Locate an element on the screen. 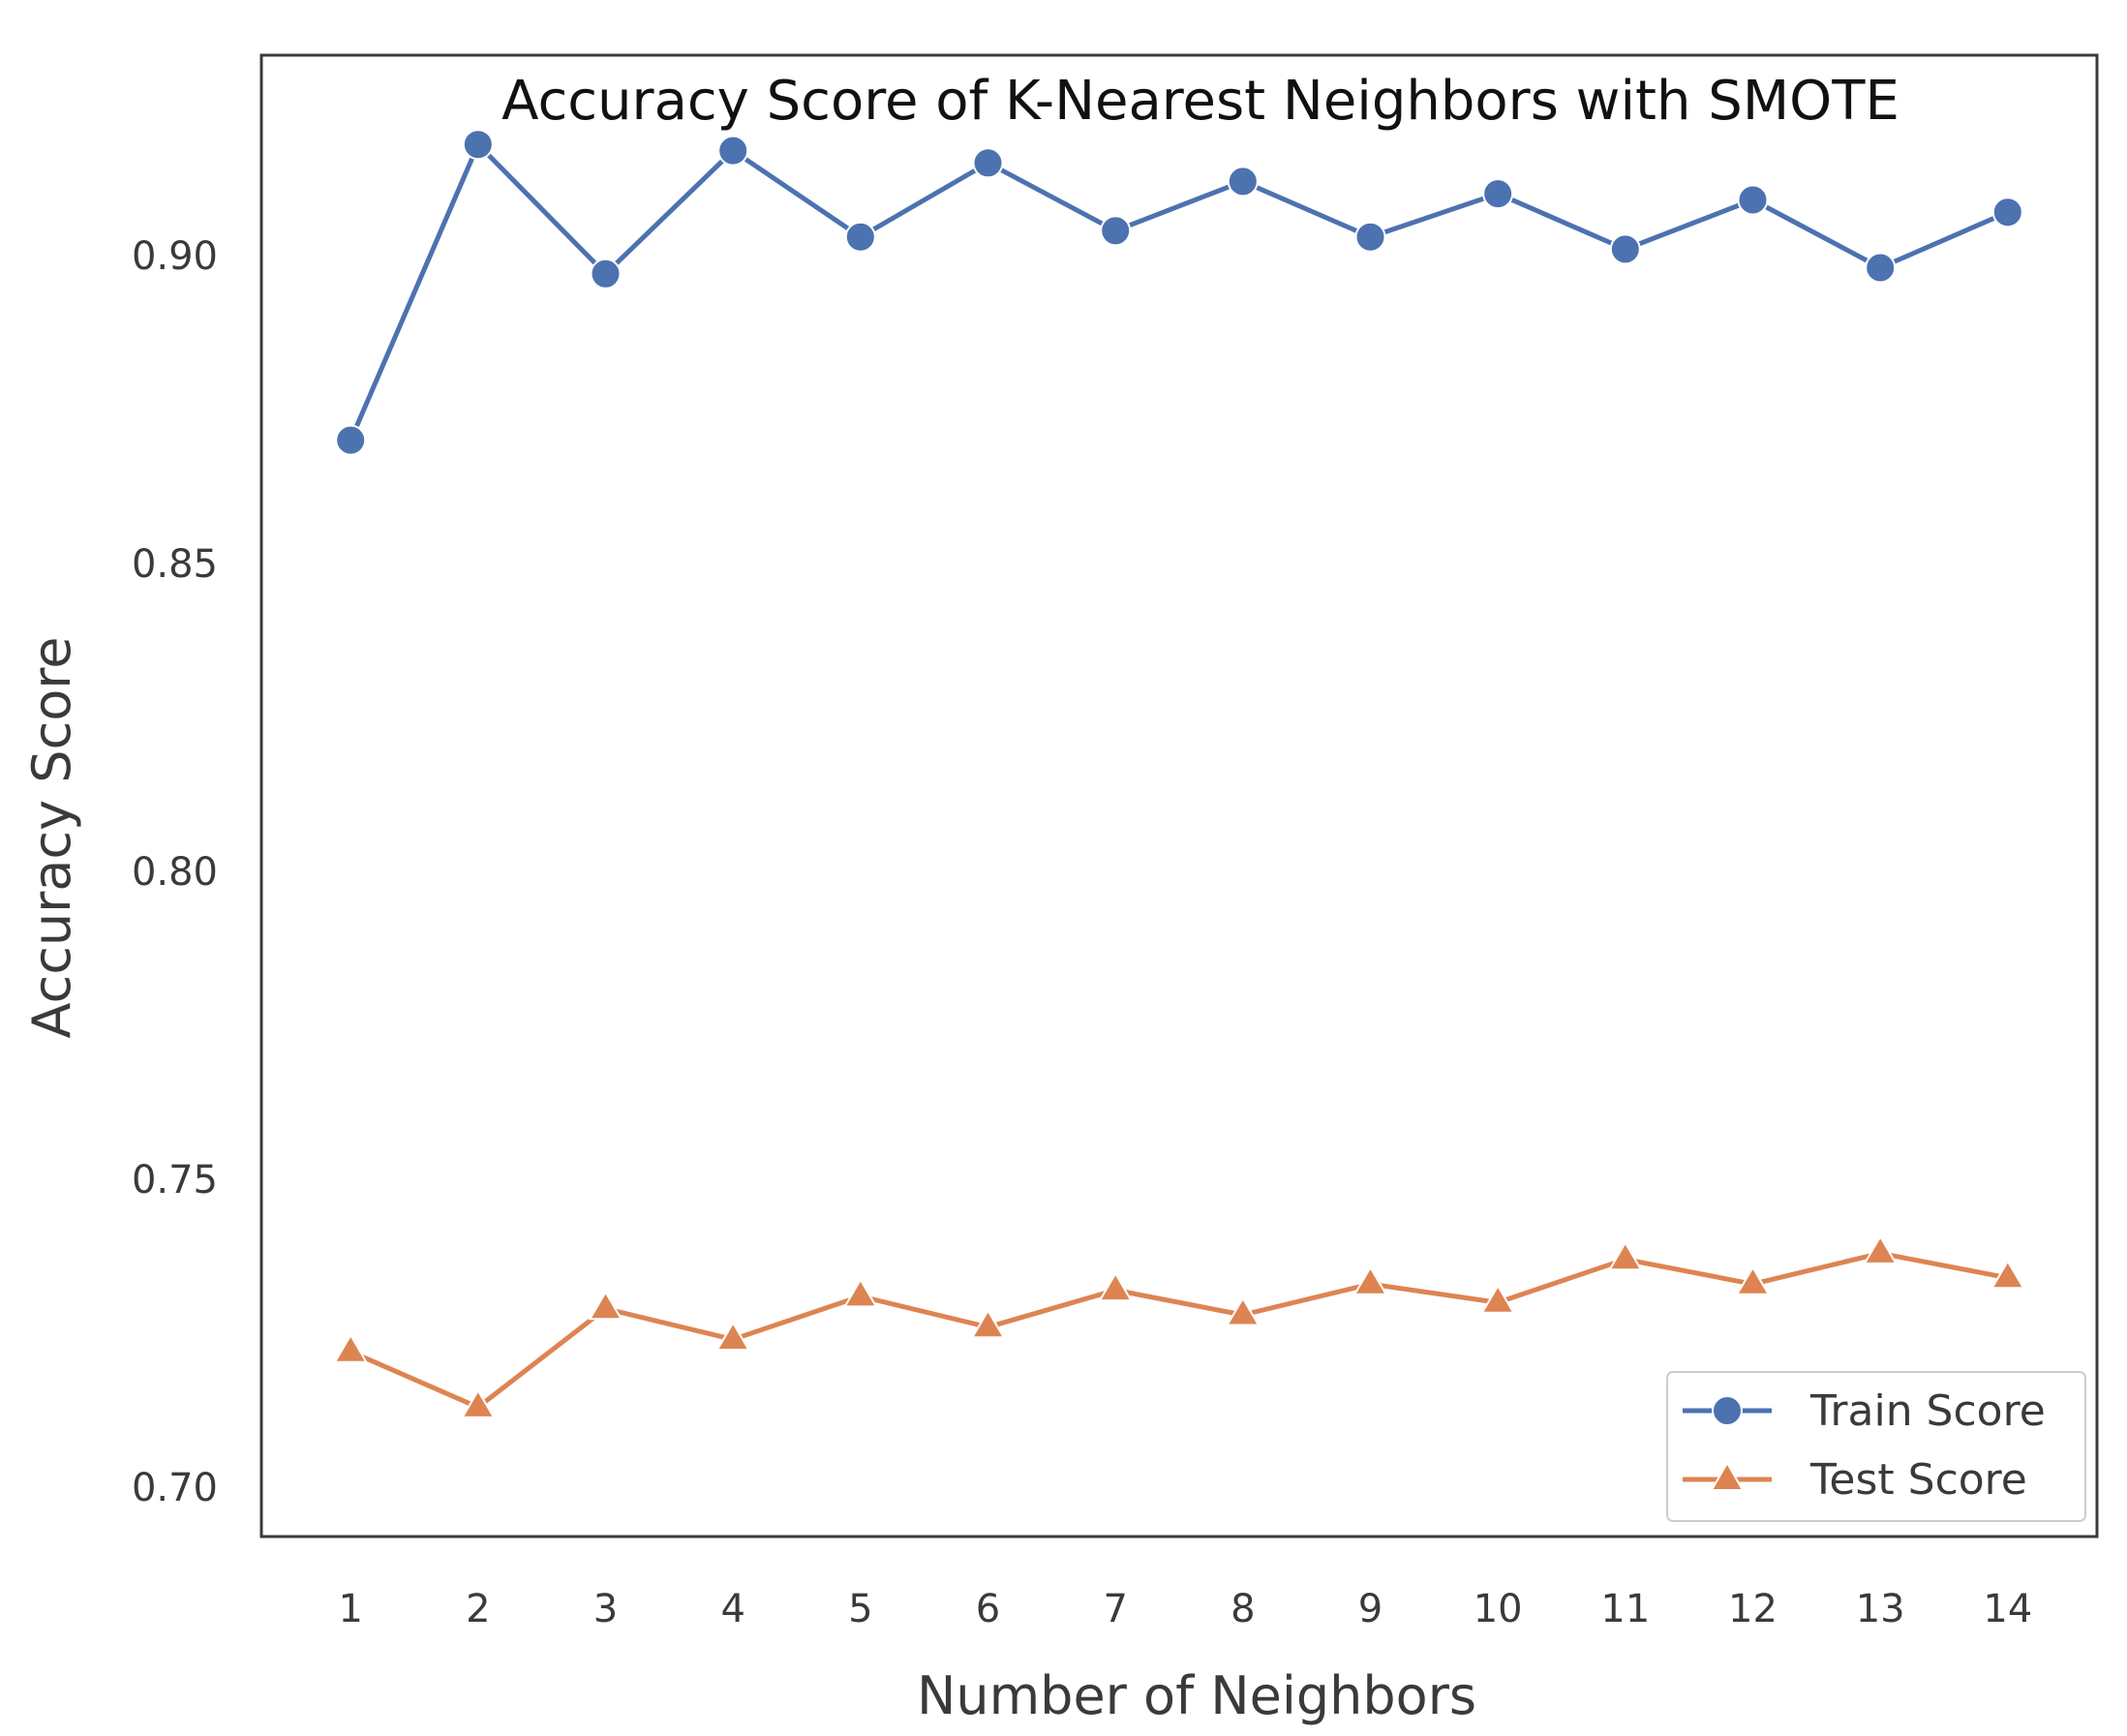  x-tick-label: 6 is located at coordinates (988, 1609).